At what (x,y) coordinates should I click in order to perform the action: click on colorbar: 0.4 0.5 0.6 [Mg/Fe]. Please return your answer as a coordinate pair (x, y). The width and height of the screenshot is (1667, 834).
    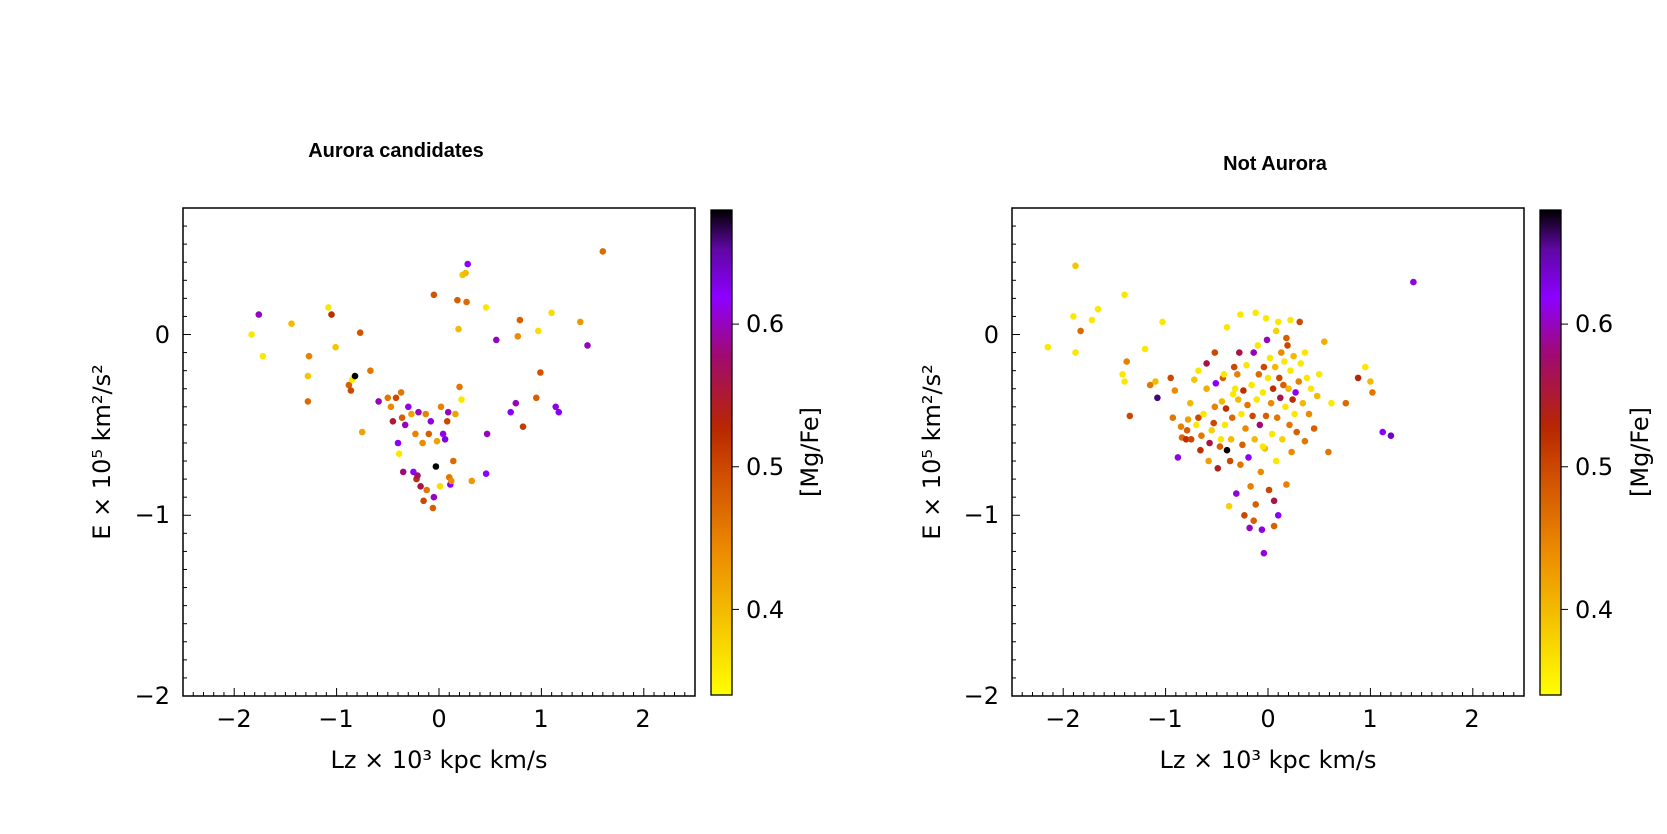
    Looking at the image, I should click on (767, 452).